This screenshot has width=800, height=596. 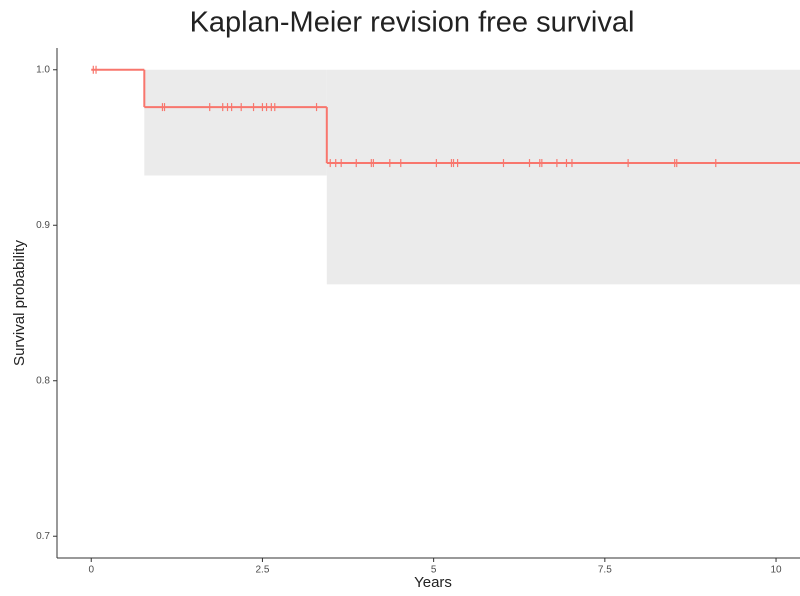 What do you see at coordinates (19, 303) in the screenshot?
I see `y-axis-label: Survival probability` at bounding box center [19, 303].